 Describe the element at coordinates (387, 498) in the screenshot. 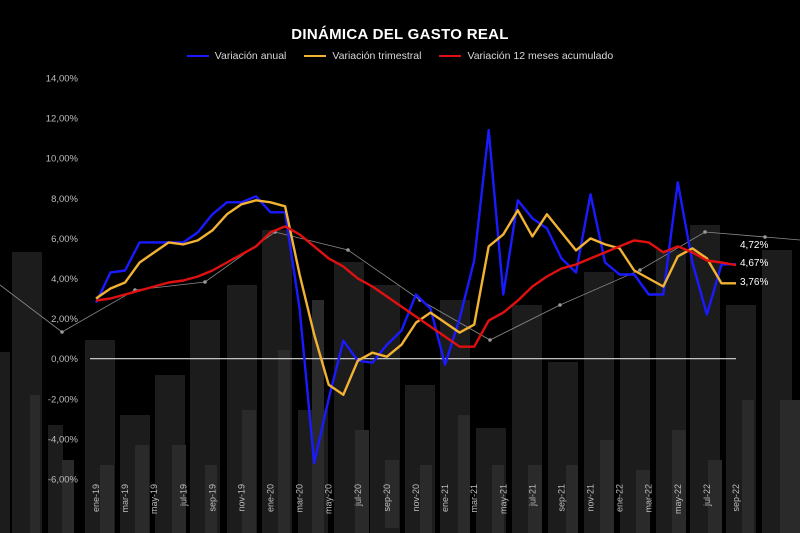

I see `x-tick-label: sep-20` at that location.